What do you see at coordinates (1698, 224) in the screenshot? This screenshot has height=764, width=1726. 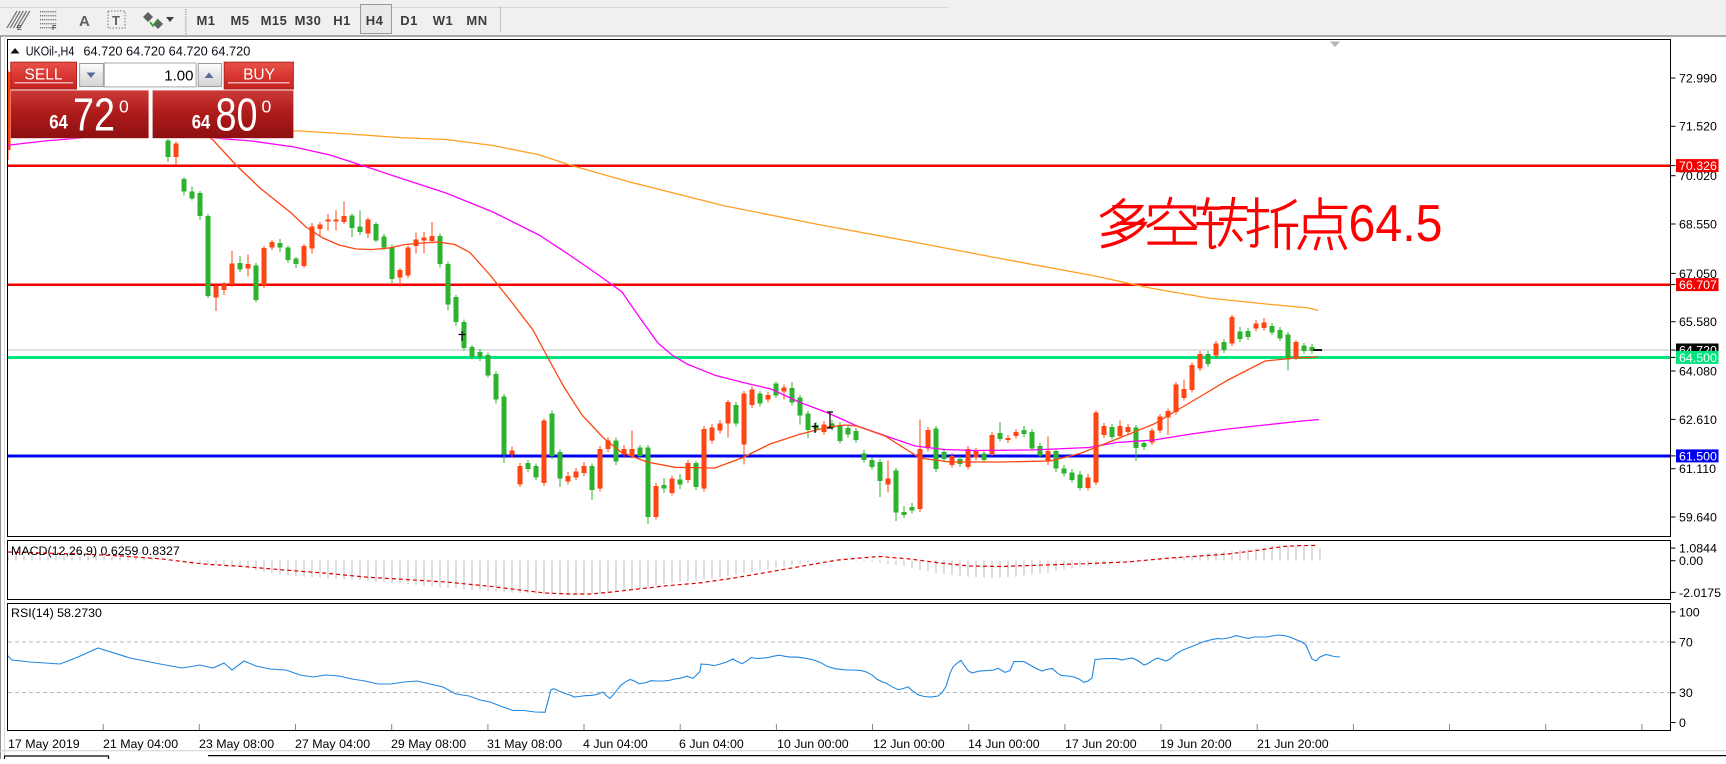 I see `svg-text: 68.550` at bounding box center [1698, 224].